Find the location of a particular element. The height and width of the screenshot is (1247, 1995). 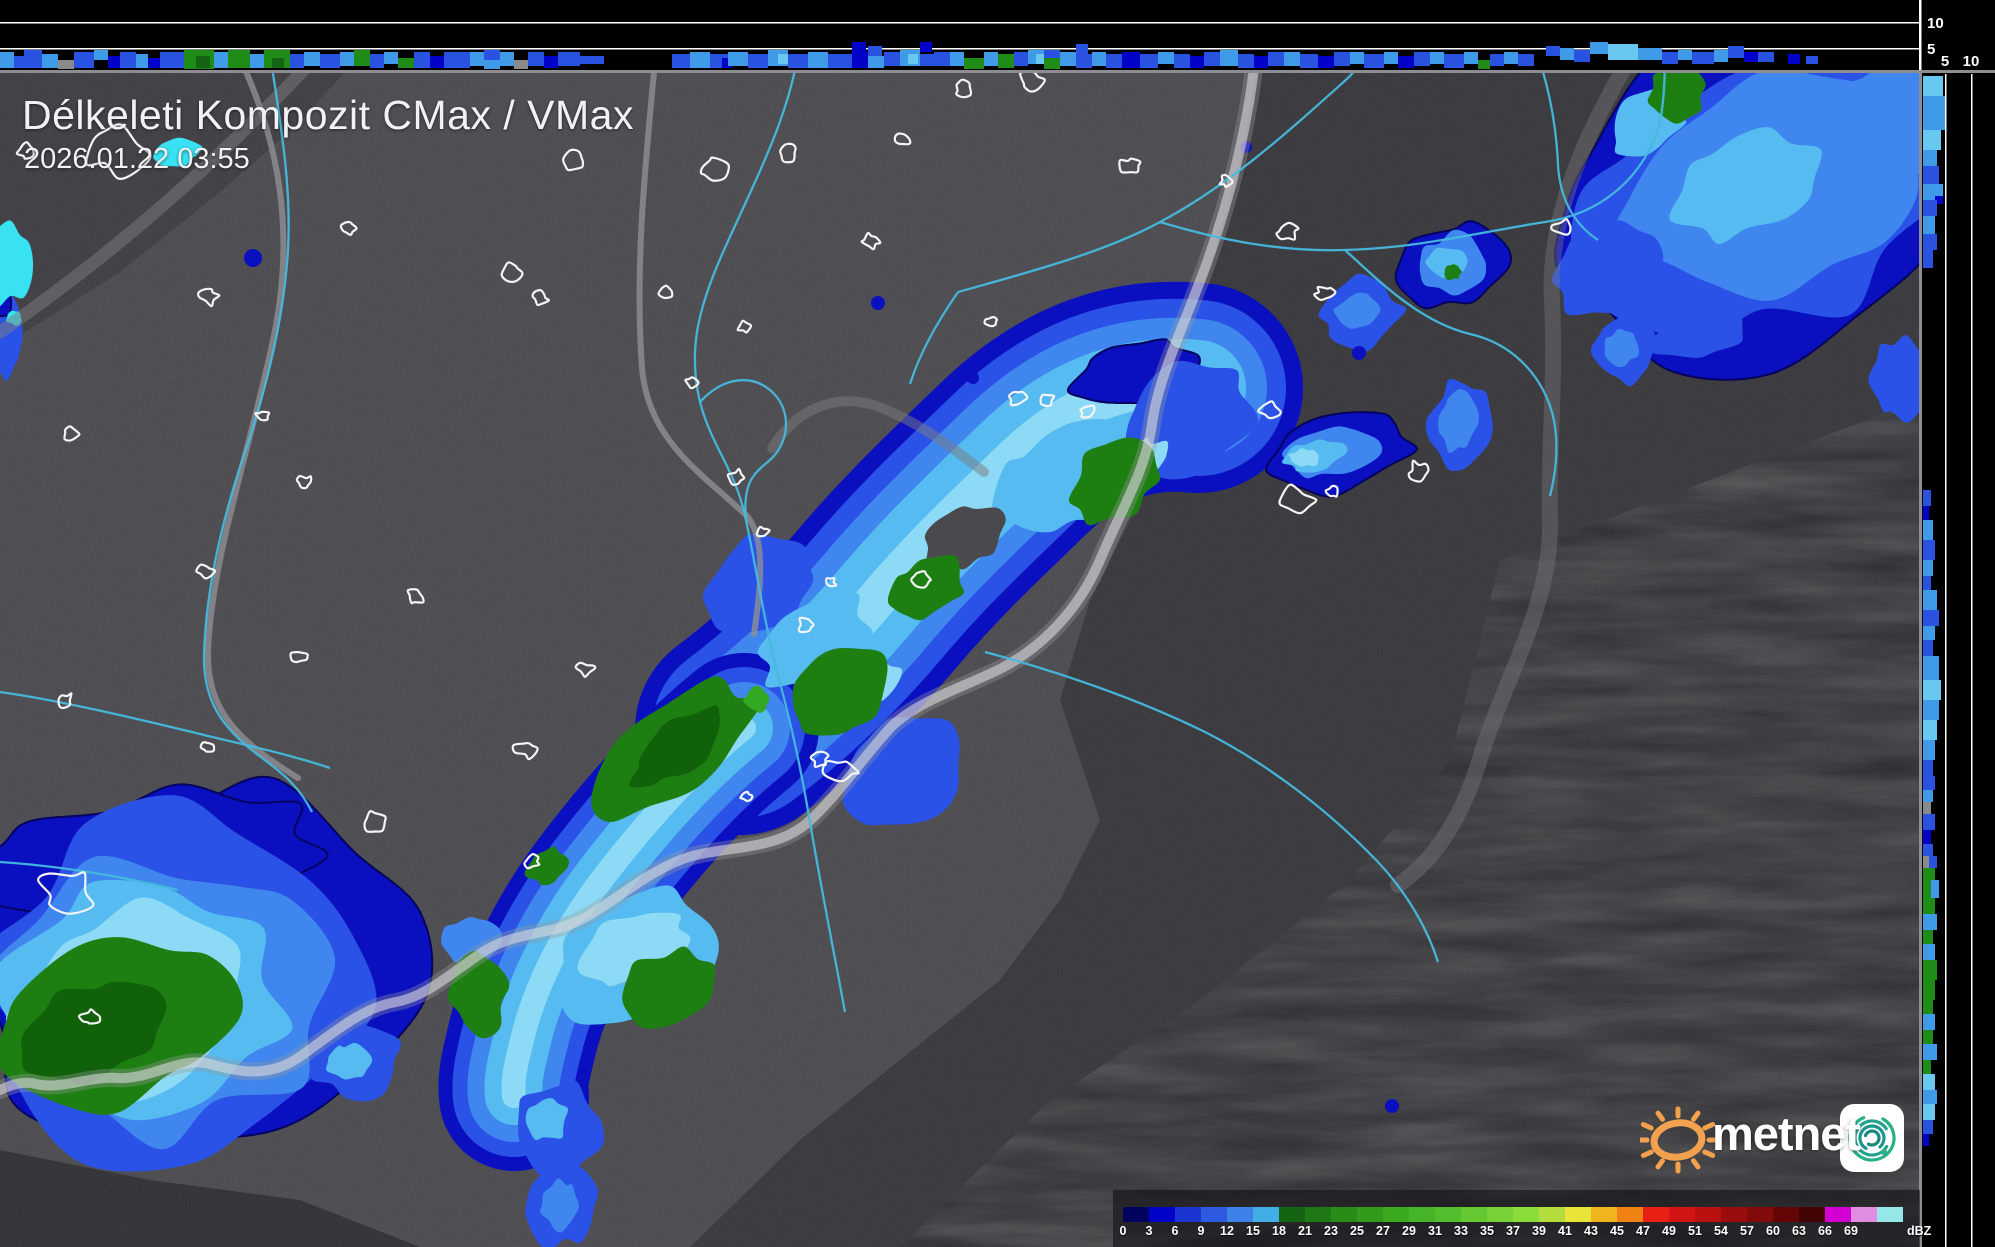

corner-divider is located at coordinates (1920, 35).